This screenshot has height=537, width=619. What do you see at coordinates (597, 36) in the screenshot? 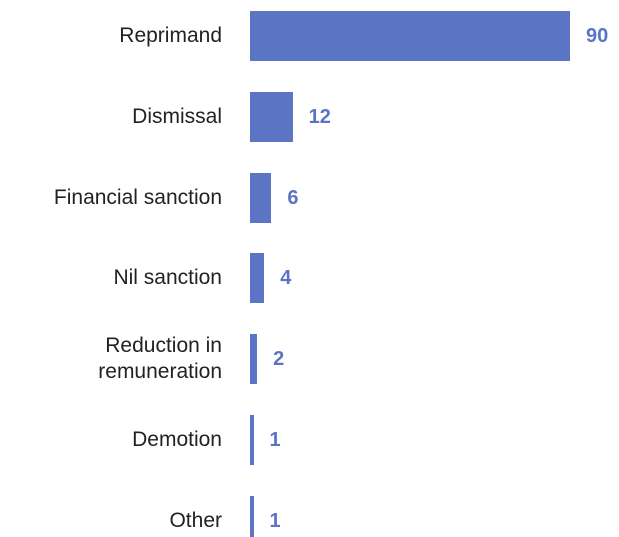
I see `value-label: 90` at bounding box center [597, 36].